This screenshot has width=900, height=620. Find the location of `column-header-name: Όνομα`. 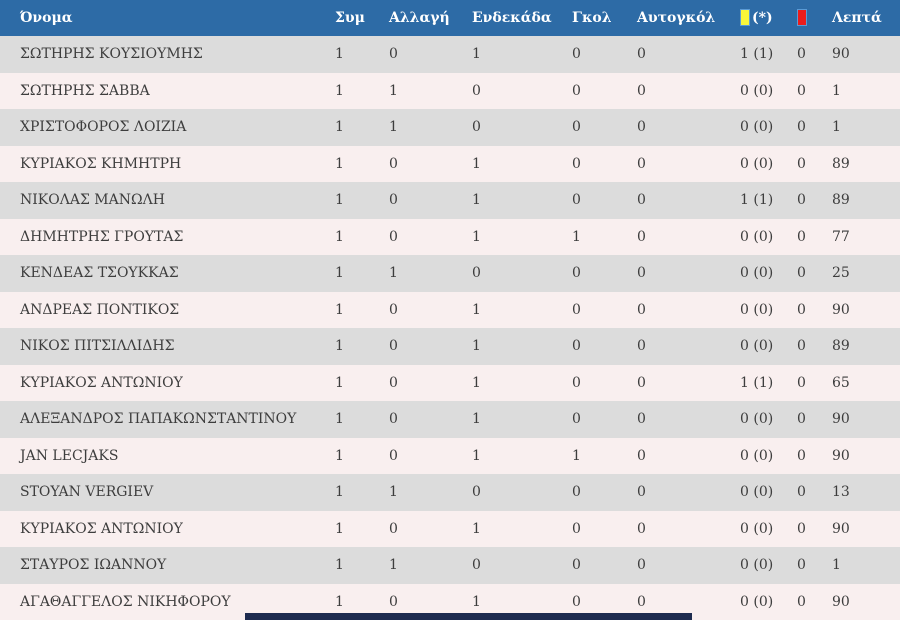

column-header-name: Όνομα is located at coordinates (167, 18).